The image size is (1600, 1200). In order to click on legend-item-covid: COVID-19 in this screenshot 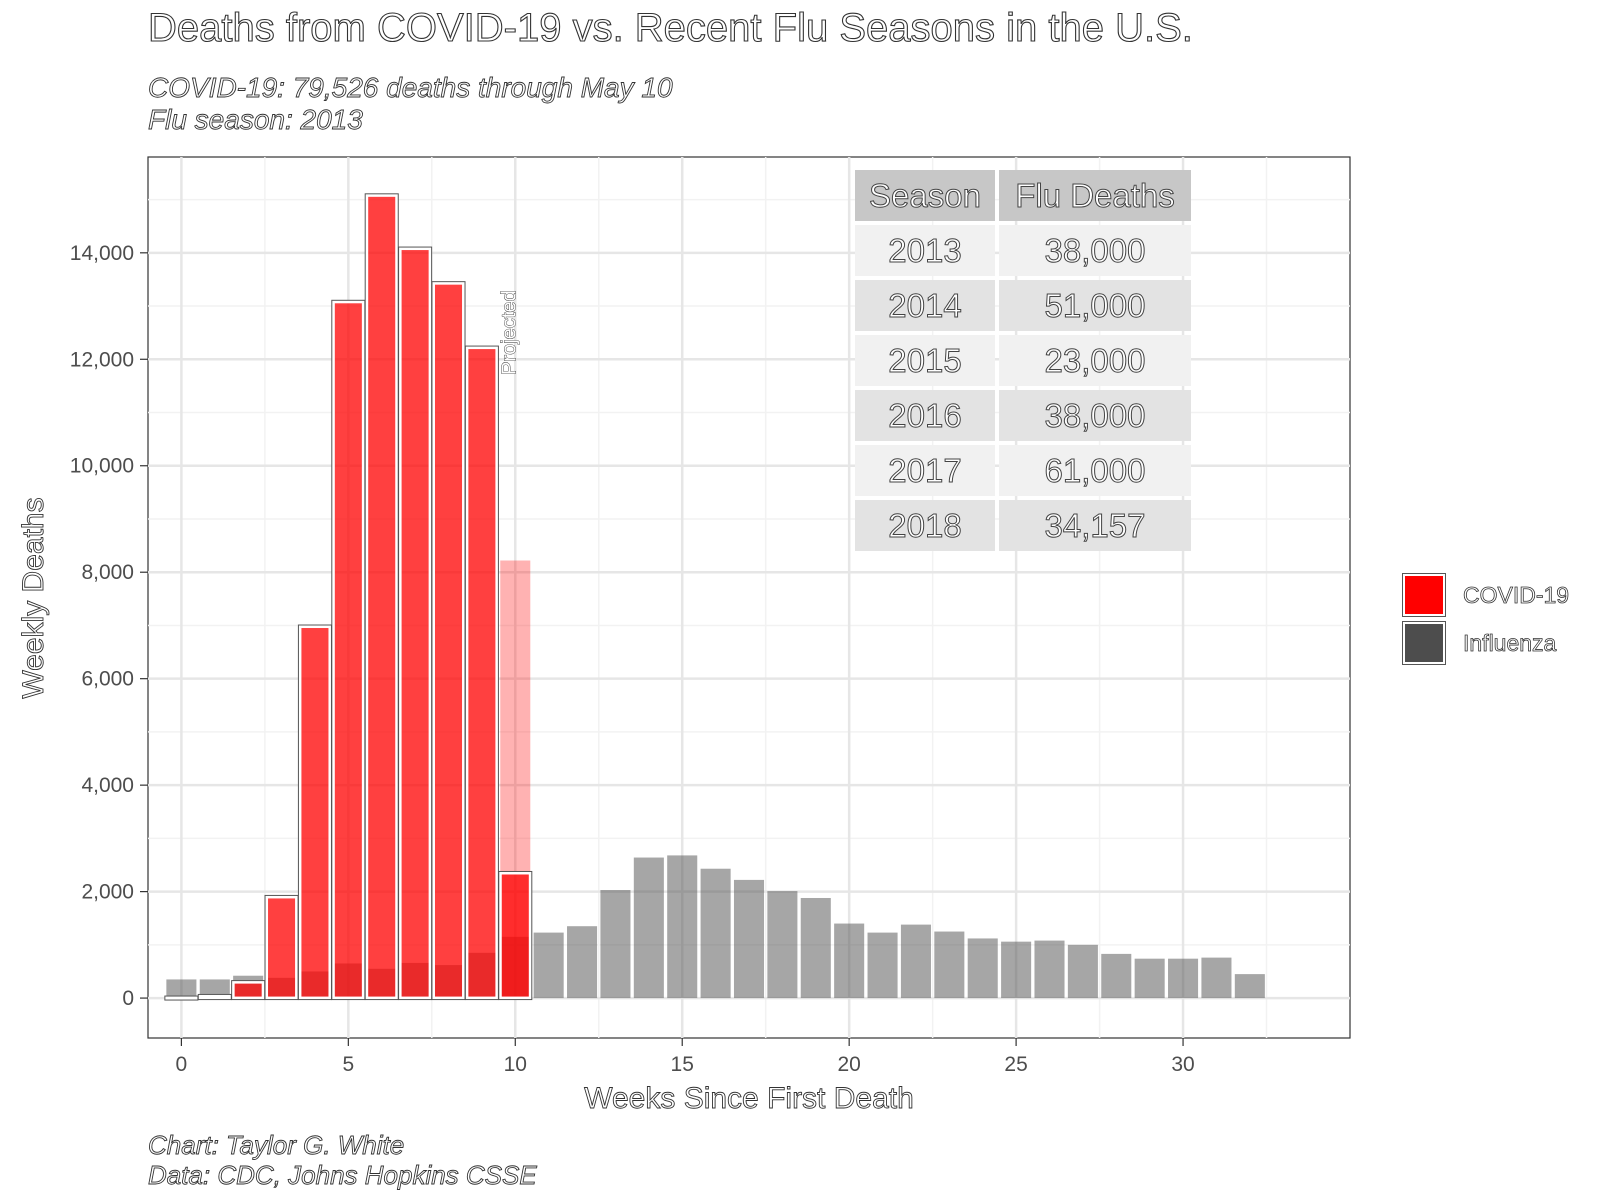, I will do `click(1486, 595)`.